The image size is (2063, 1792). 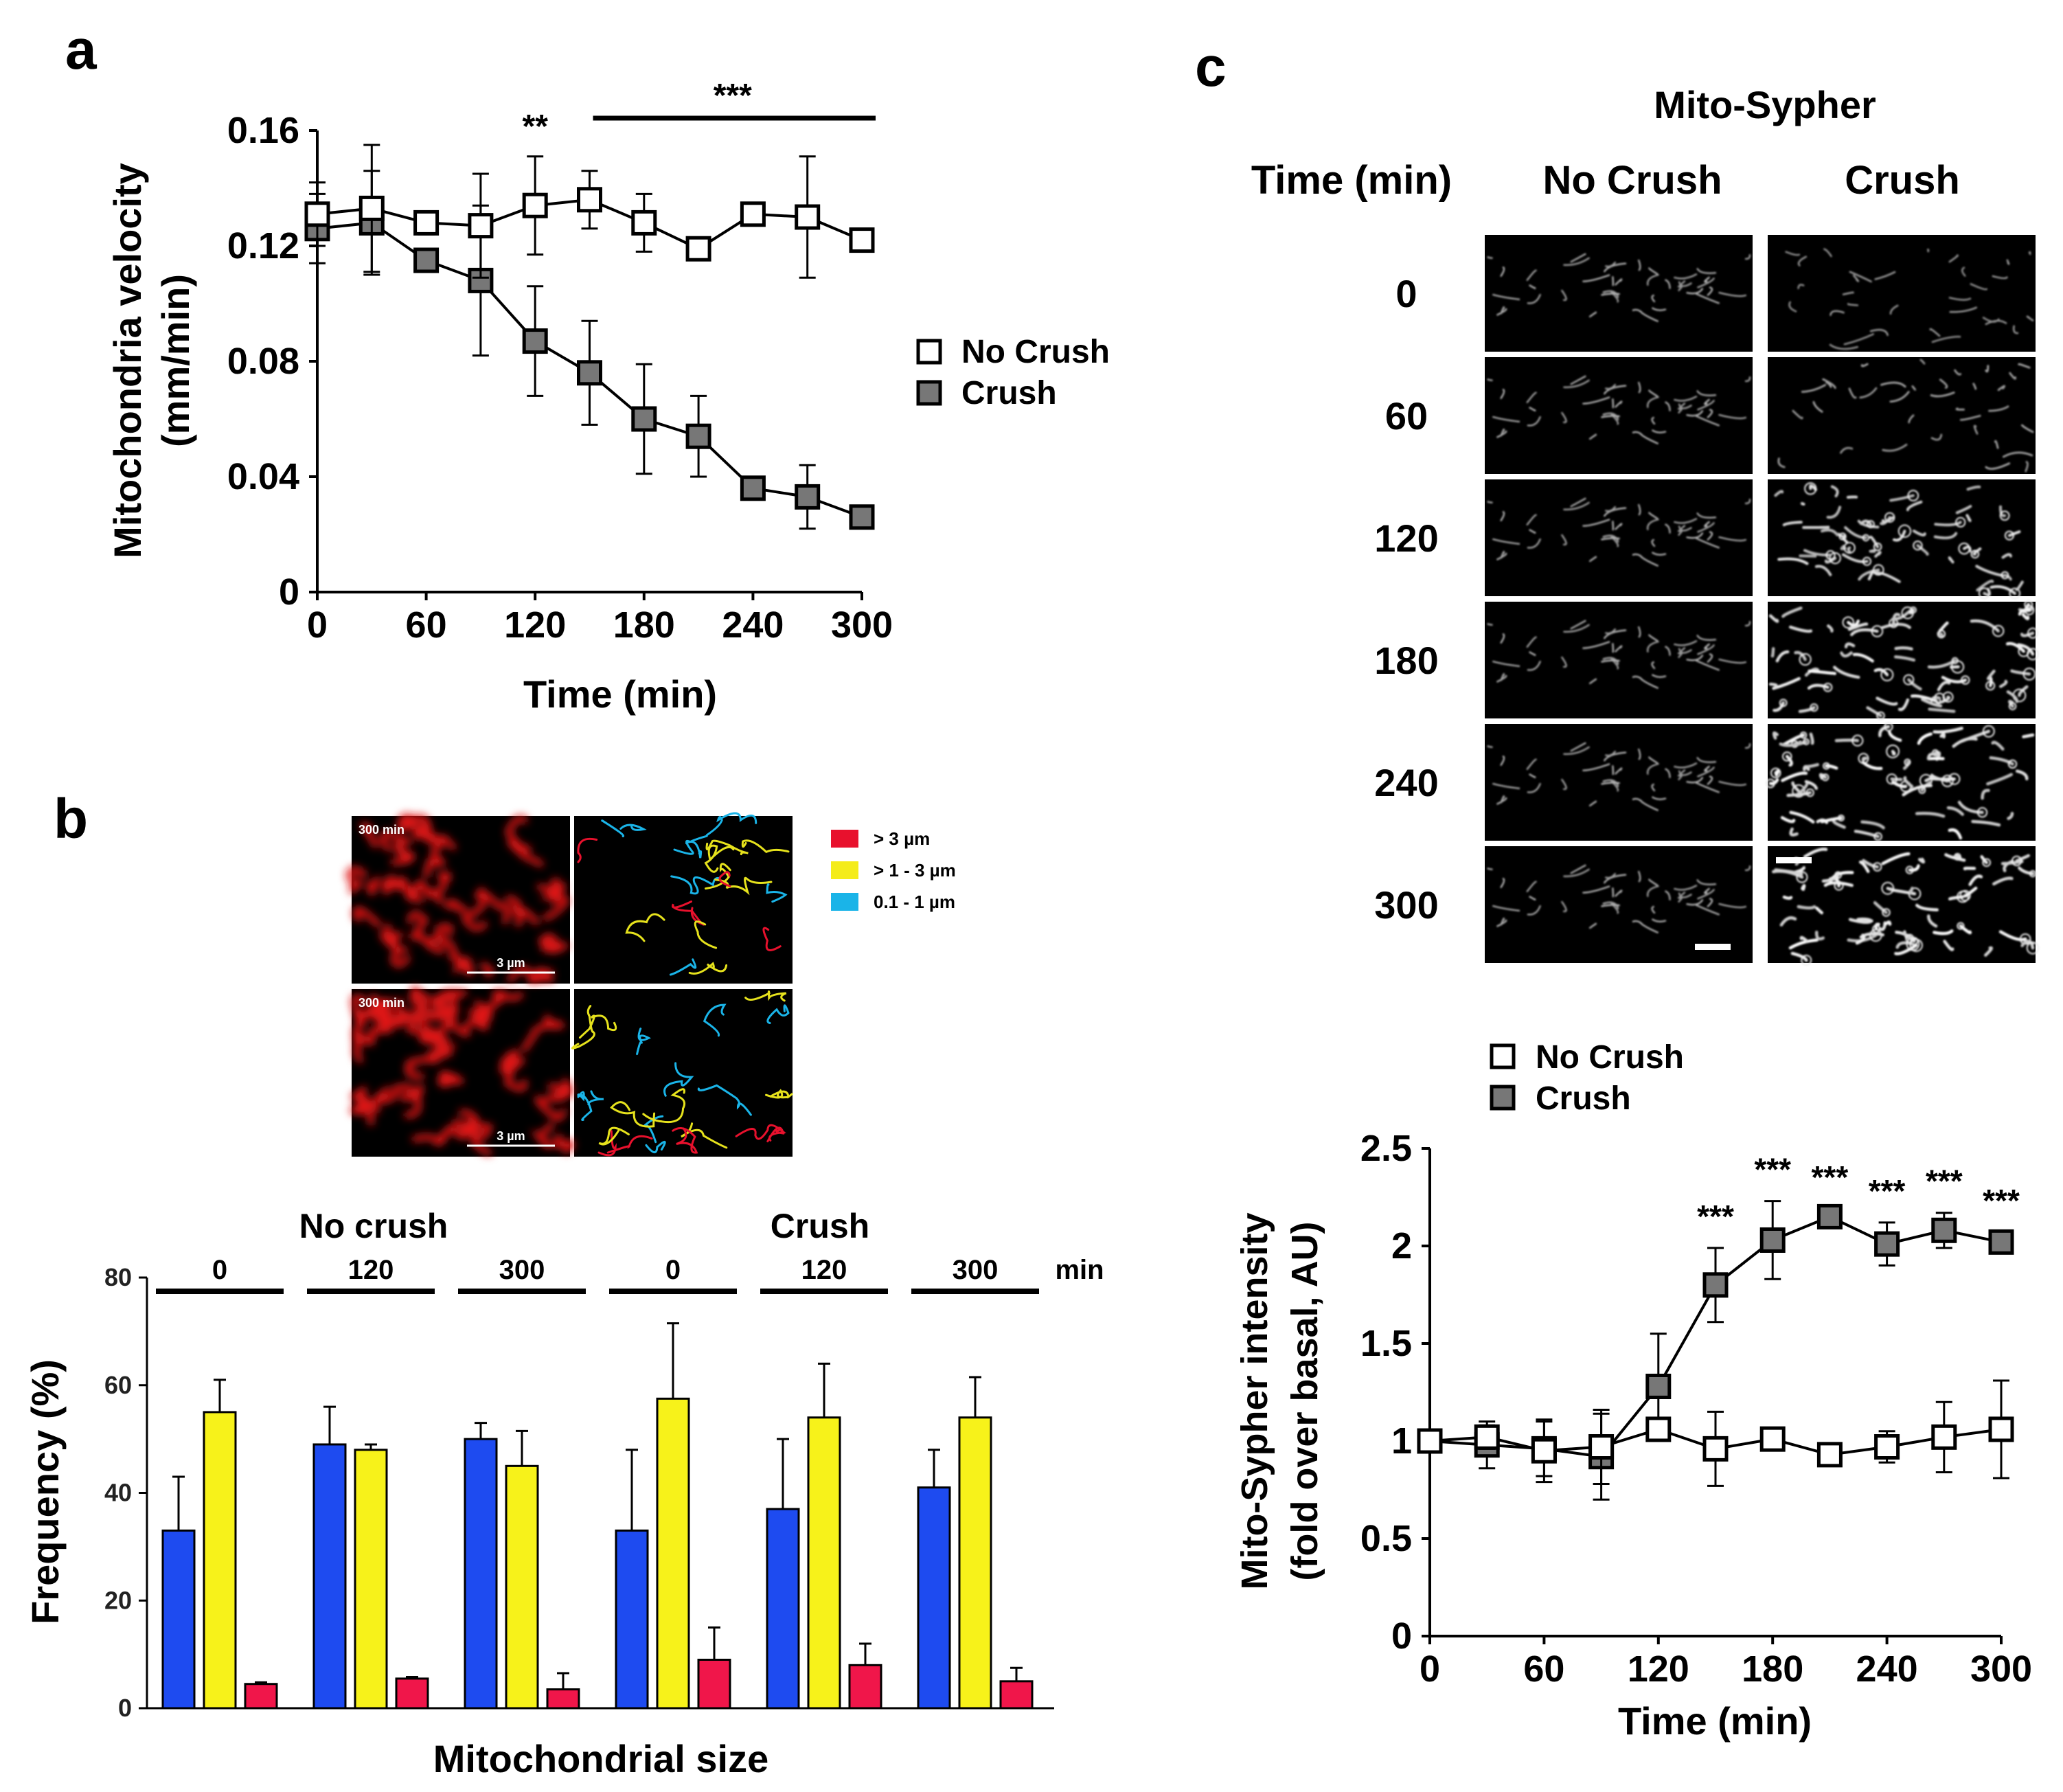 What do you see at coordinates (1765, 104) in the screenshot?
I see `mito-title: Mito-Sypher` at bounding box center [1765, 104].